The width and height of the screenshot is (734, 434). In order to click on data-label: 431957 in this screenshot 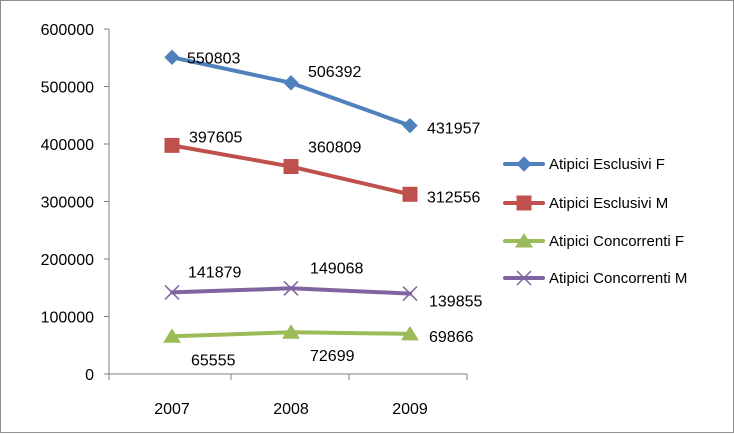, I will do `click(453, 129)`.